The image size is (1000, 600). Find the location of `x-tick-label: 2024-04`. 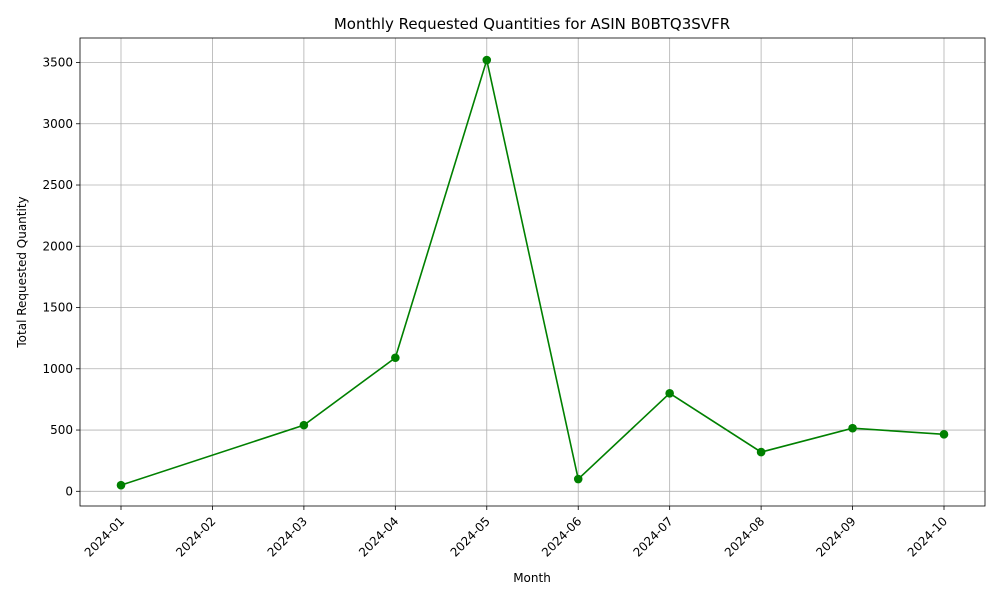

x-tick-label: 2024-04 is located at coordinates (378, 536).